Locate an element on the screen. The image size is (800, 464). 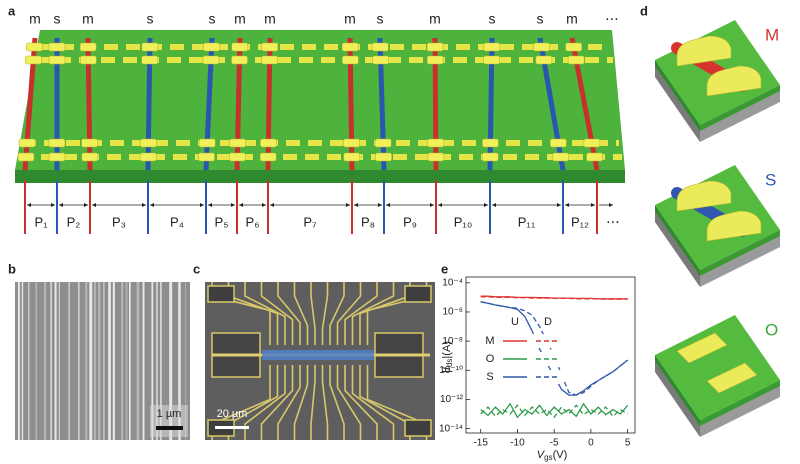
text-part: |I is located at coordinates (447, 370).